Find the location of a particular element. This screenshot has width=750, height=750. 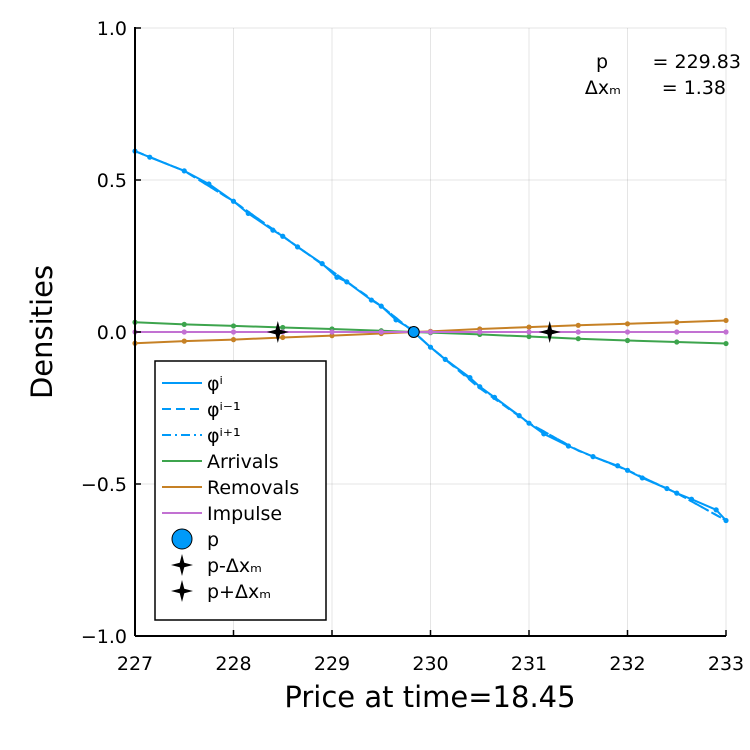

legend-label-6: p is located at coordinates (213, 540).